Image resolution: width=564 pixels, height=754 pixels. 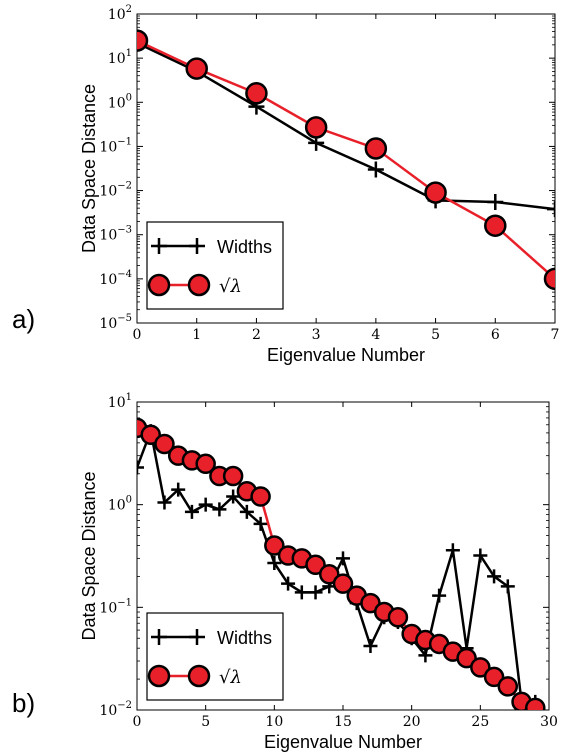 What do you see at coordinates (316, 335) in the screenshot?
I see `x-tick-label: 3` at bounding box center [316, 335].